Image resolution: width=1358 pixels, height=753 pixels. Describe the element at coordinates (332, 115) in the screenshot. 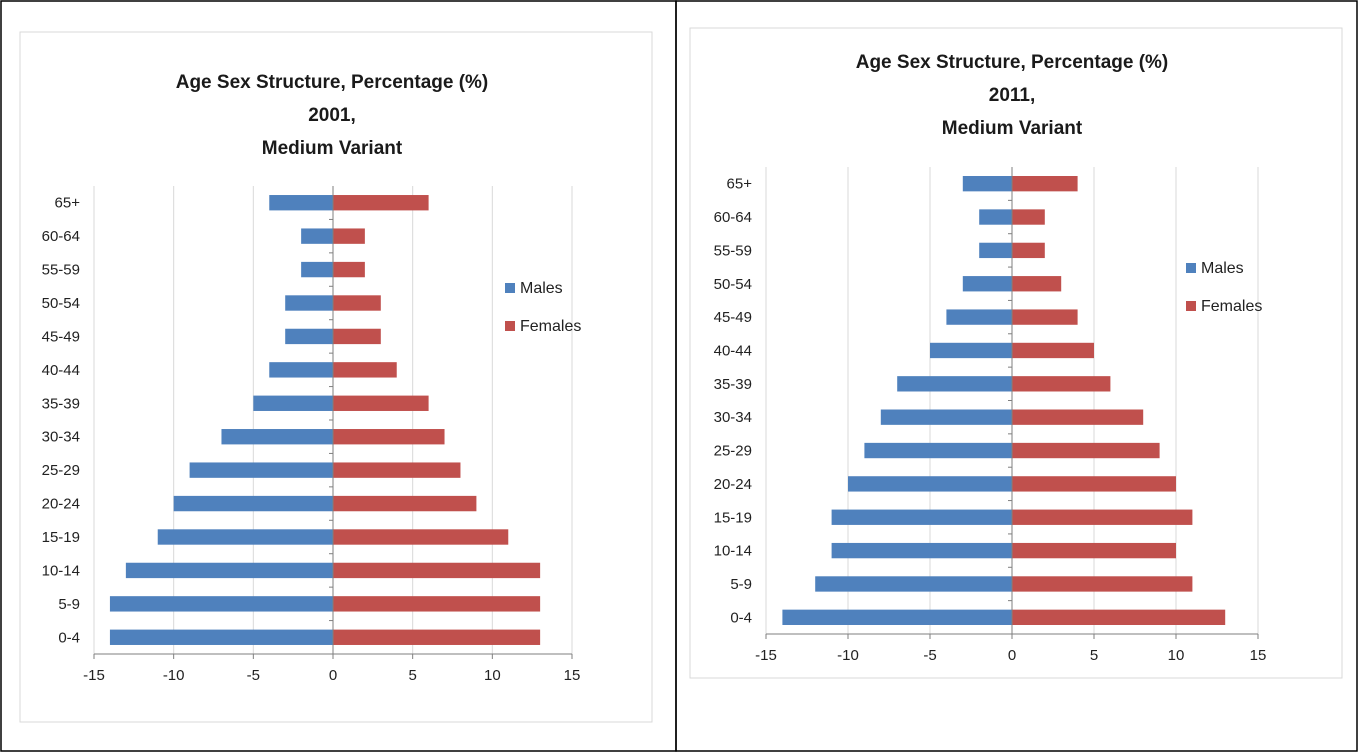

I see `chart-title-line: 2001,` at that location.